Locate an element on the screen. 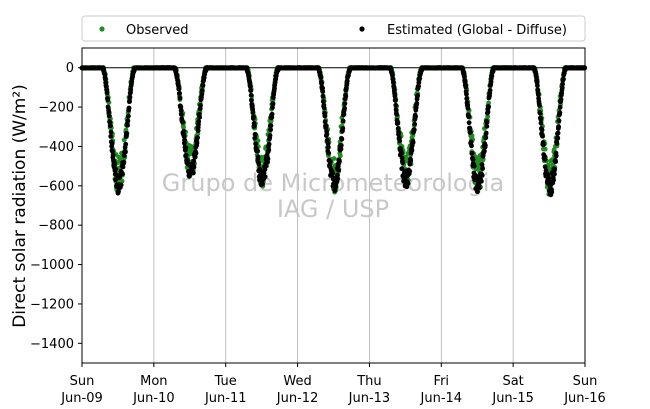 Image resolution: width=650 pixels, height=409 pixels. y-tick-label: −1000 is located at coordinates (52, 265).